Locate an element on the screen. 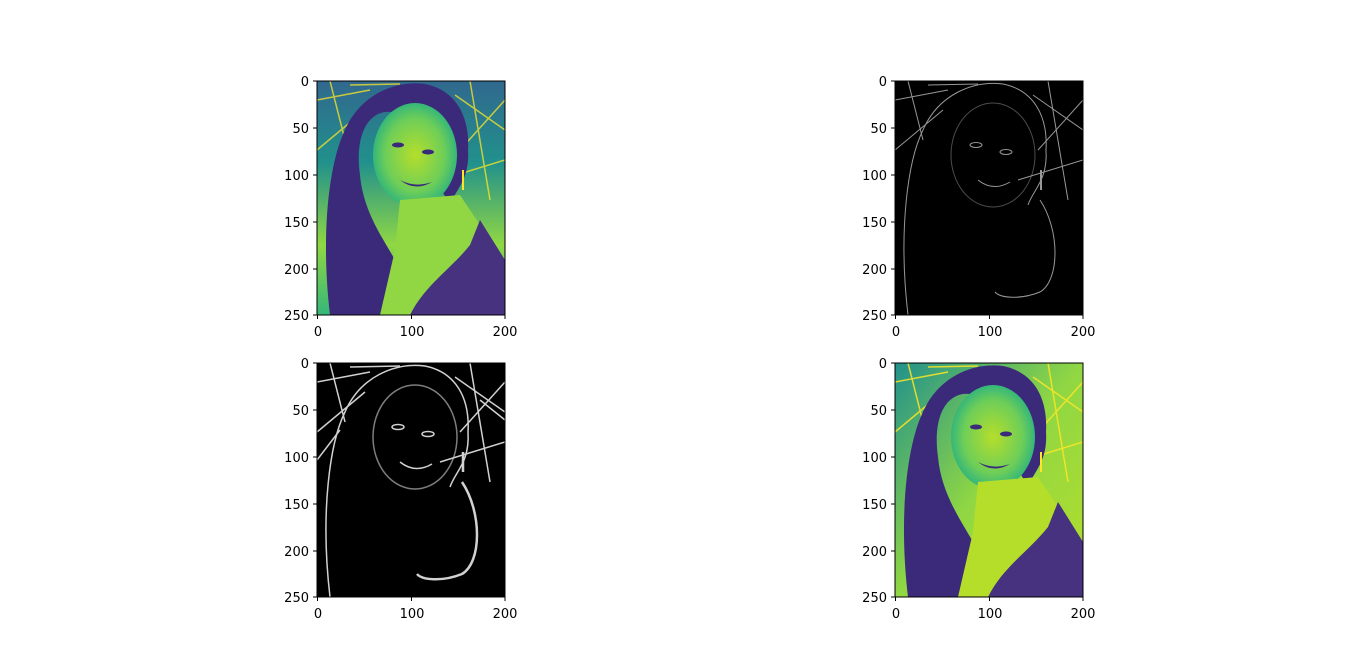  subplot-2: 0 100 200 0 50 100 150 200 250 is located at coordinates (978, 207).